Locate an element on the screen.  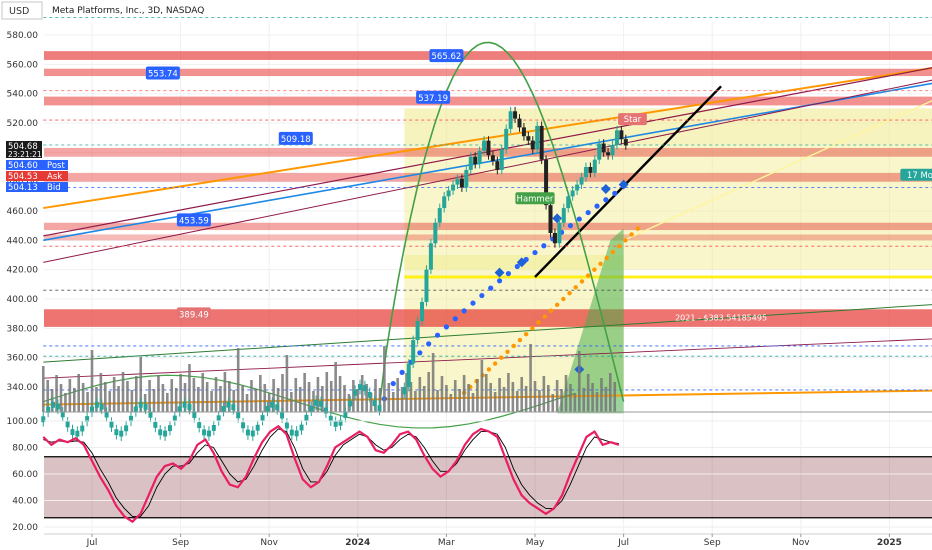
currency-badge is located at coordinates (22, 10).